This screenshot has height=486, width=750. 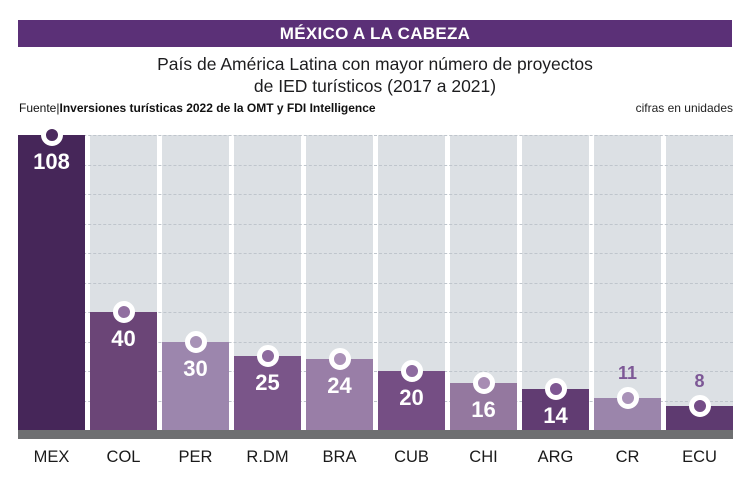 I want to click on bar-value-label: 16, so click(x=483, y=409).